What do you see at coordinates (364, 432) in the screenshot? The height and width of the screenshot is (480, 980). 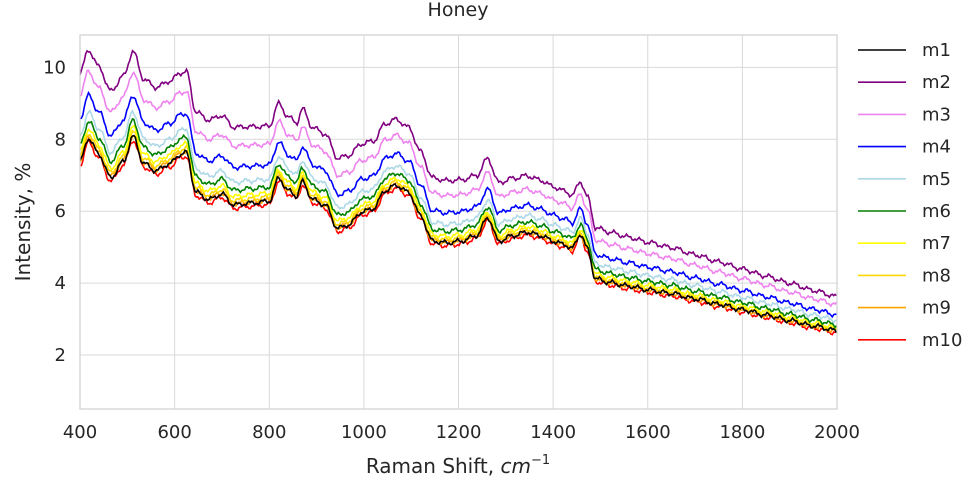 I see `x-tick-label: 1000` at bounding box center [364, 432].